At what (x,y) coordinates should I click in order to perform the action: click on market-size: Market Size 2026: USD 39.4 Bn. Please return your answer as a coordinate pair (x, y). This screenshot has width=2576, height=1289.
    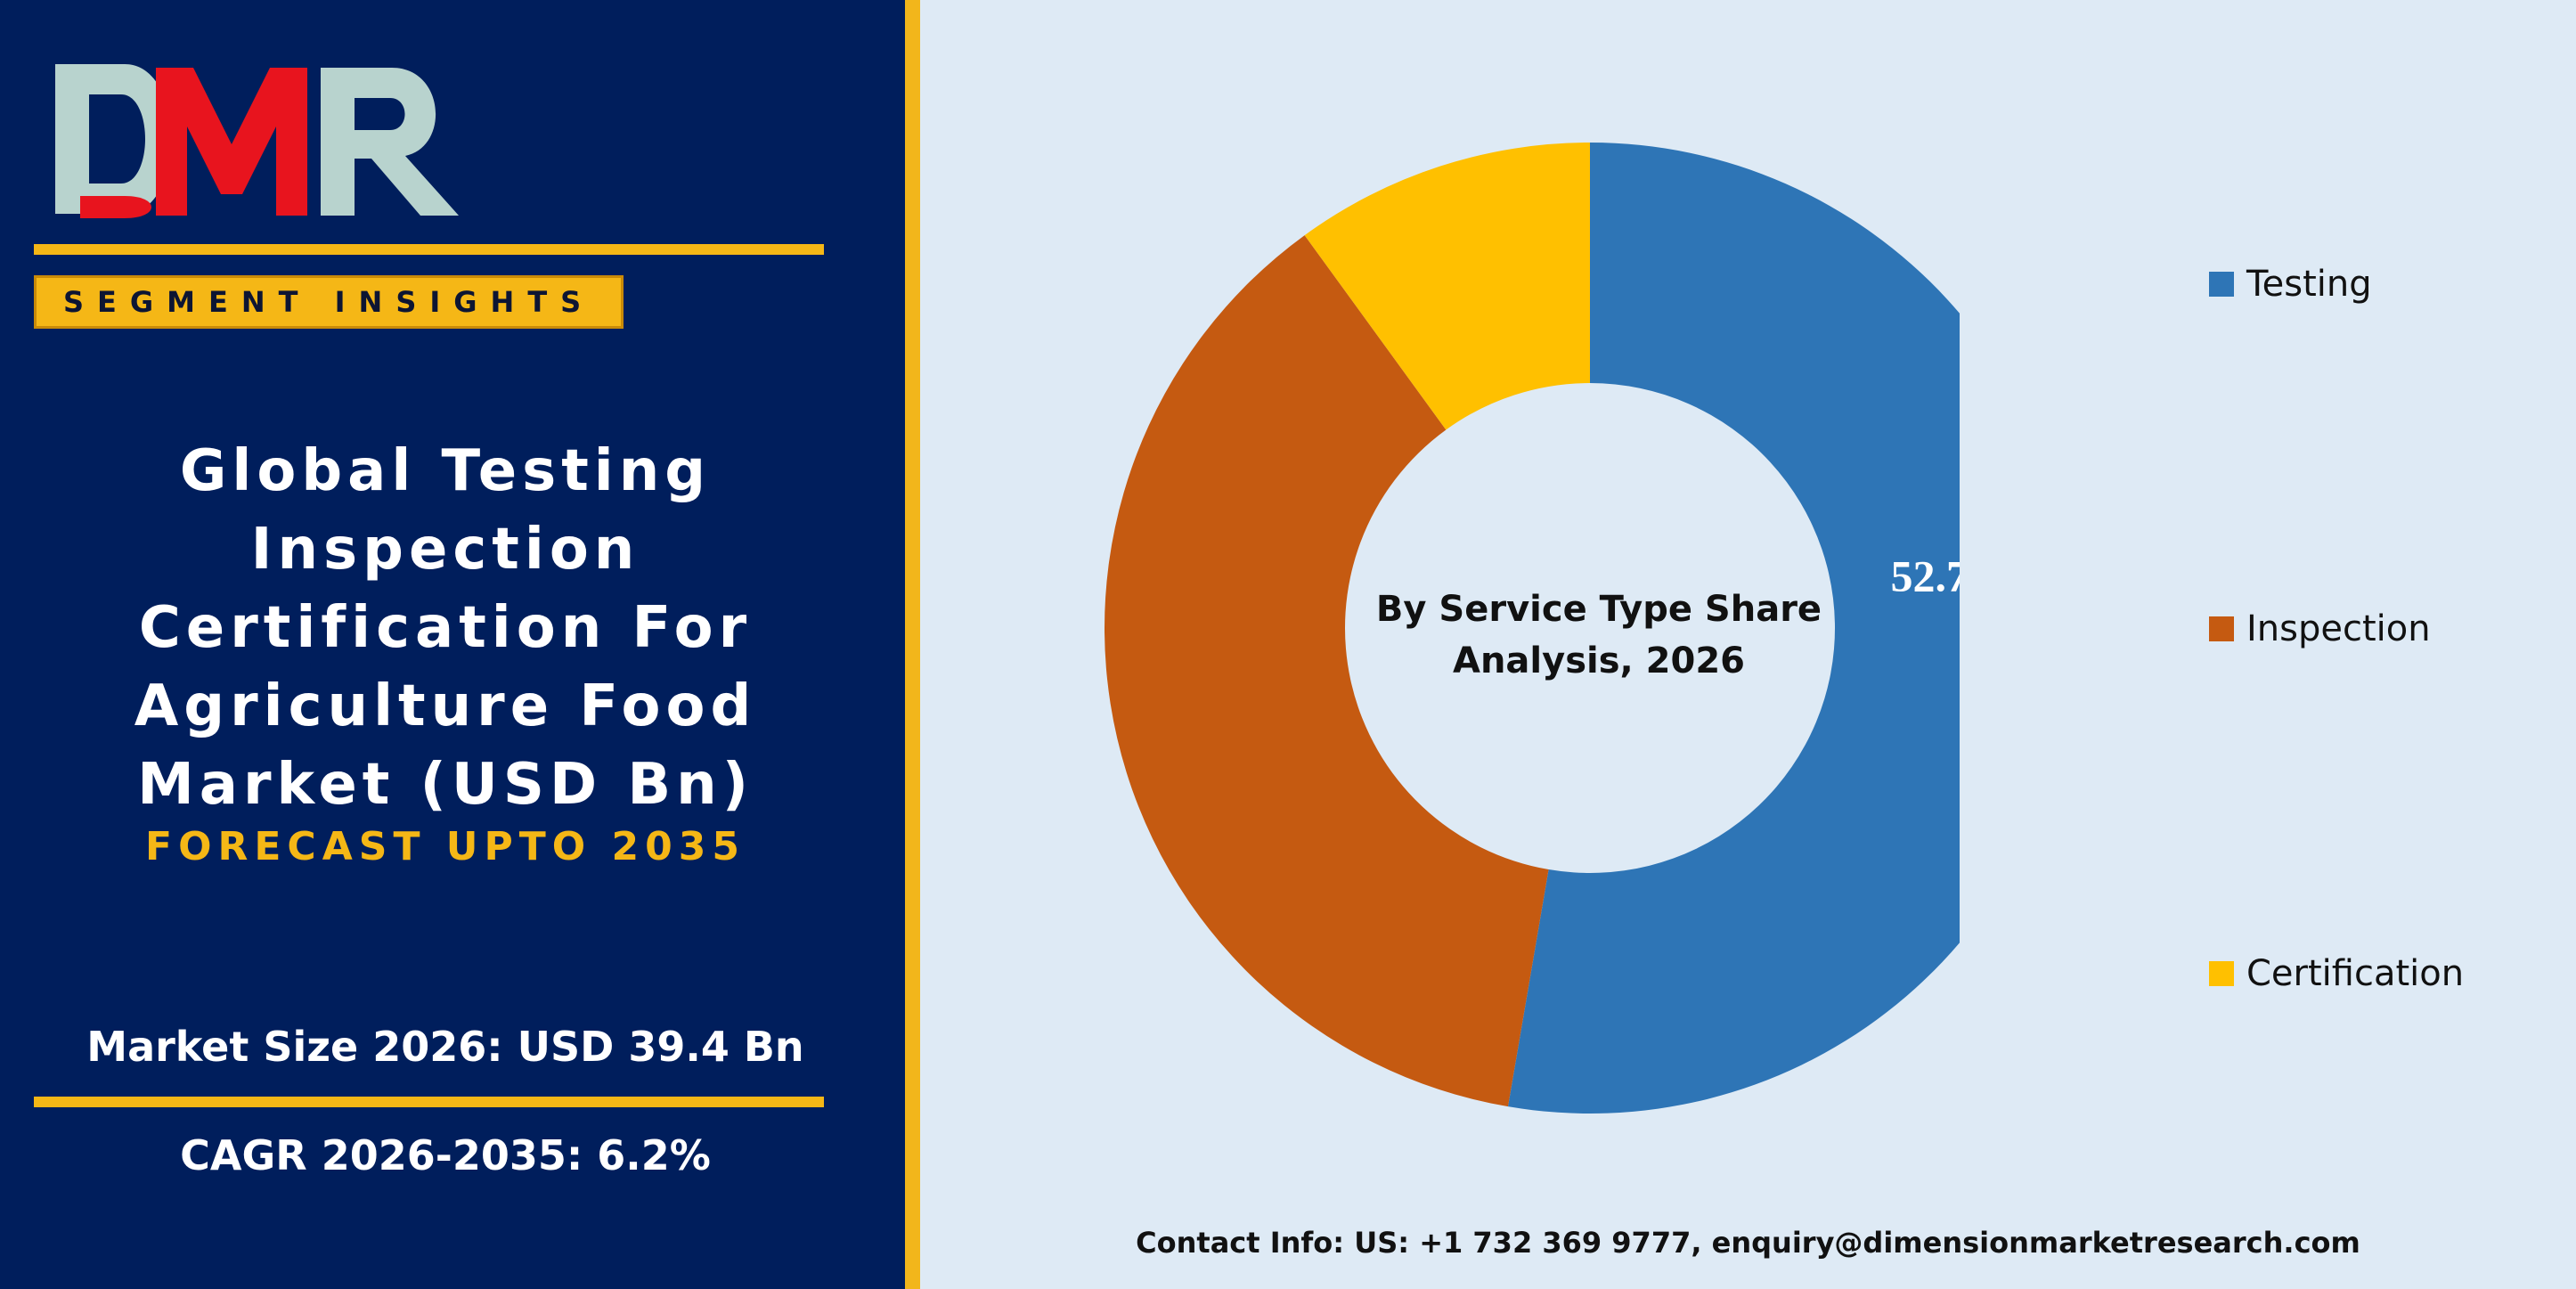
    Looking at the image, I should click on (445, 1047).